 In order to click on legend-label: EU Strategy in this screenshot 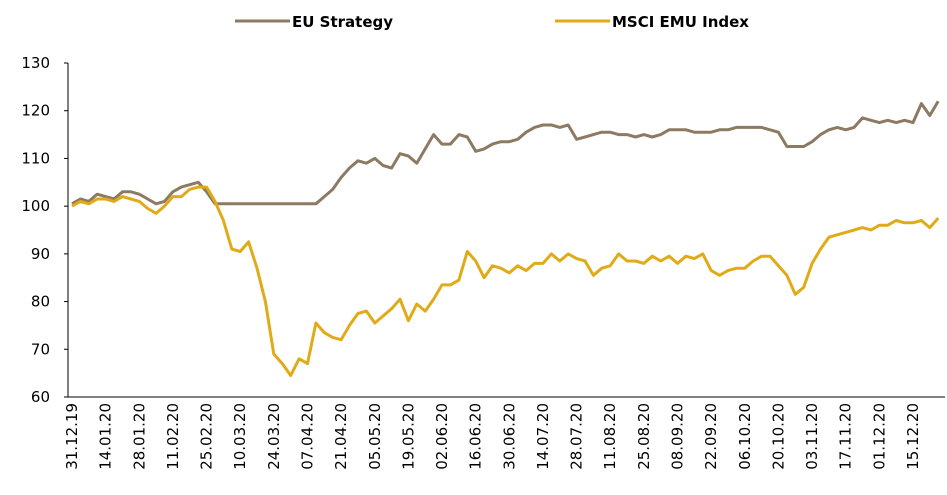, I will do `click(342, 22)`.